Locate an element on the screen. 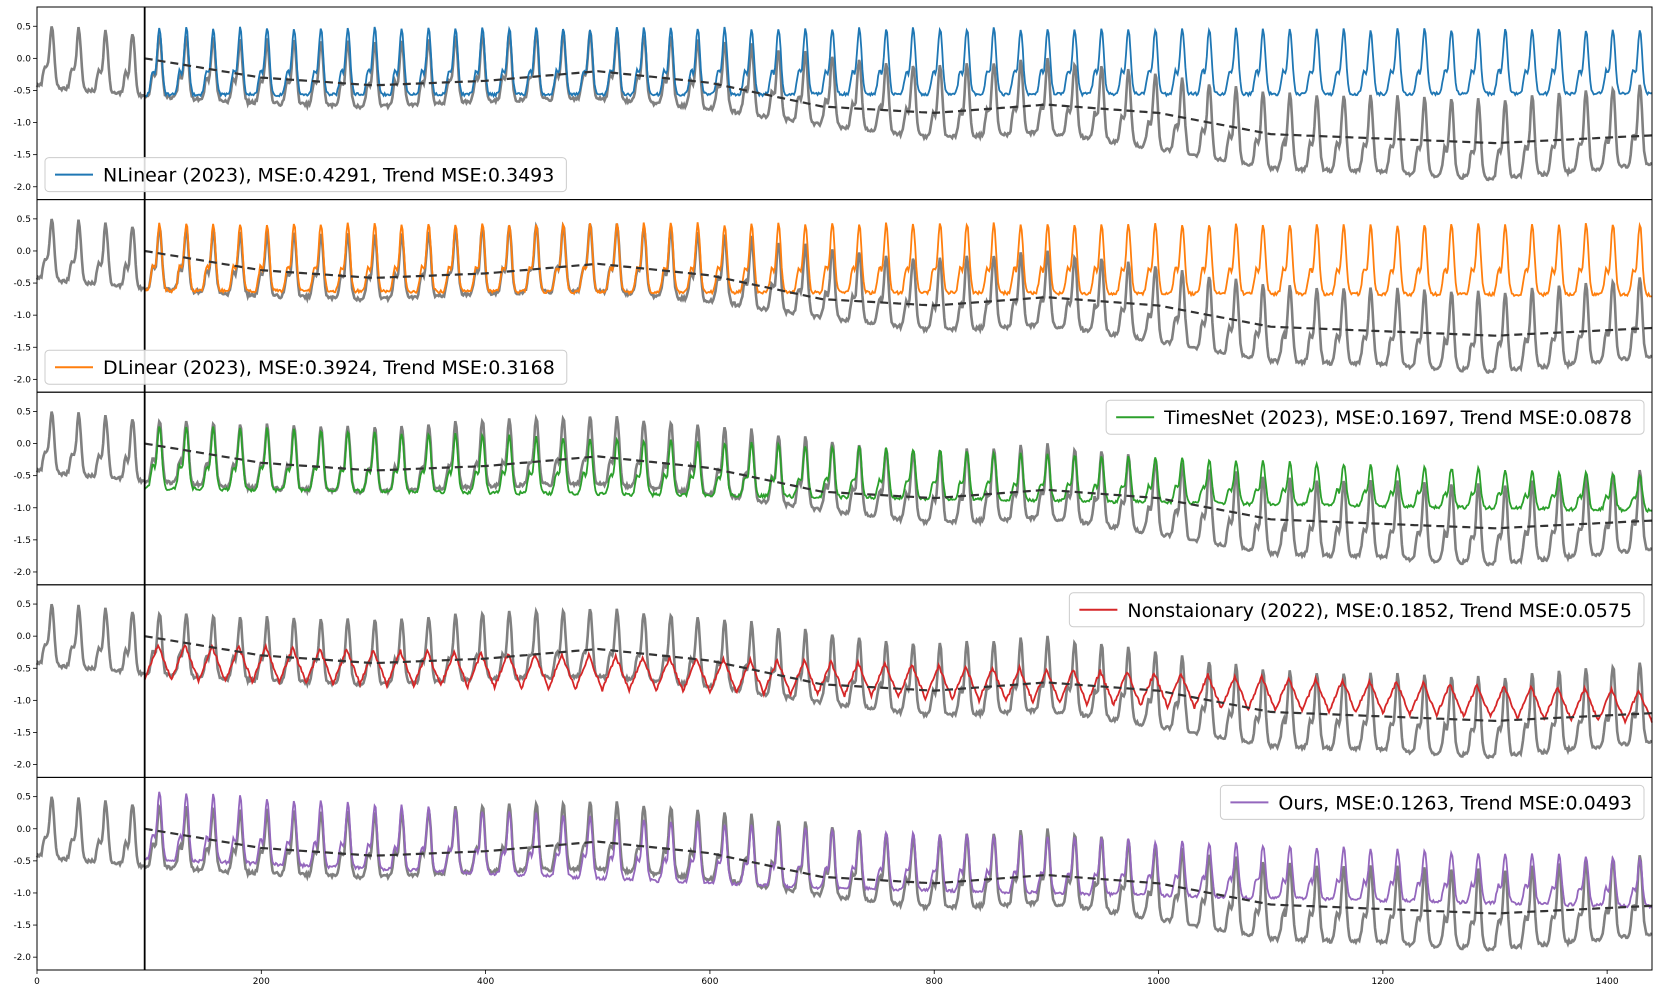  x-tick-label: 1400 is located at coordinates (1607, 982).